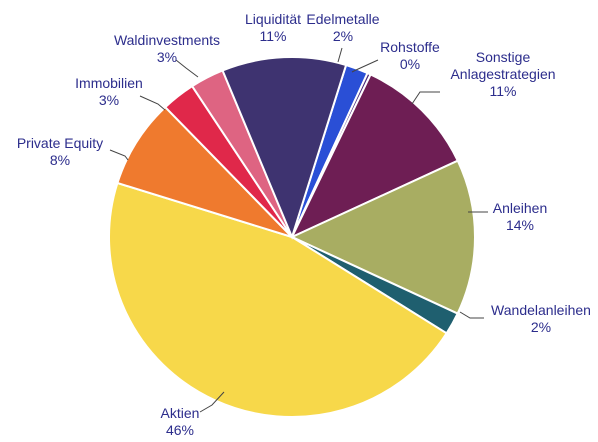 This screenshot has height=442, width=598. Describe the element at coordinates (180, 429) in the screenshot. I see `slice-percent-aktien: 46%` at that location.